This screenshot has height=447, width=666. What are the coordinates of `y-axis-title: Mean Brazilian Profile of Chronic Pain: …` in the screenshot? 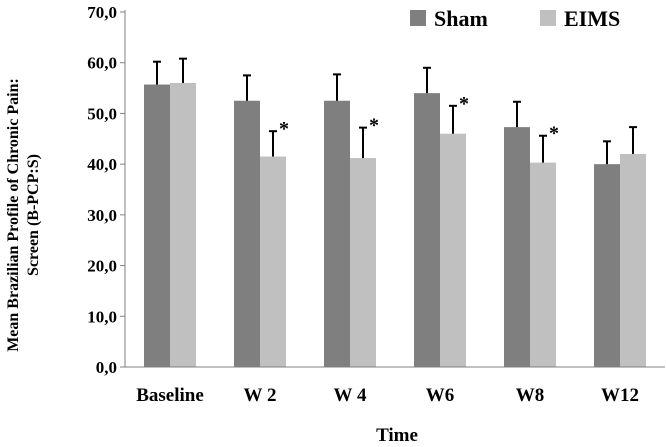 It's located at (23, 215).